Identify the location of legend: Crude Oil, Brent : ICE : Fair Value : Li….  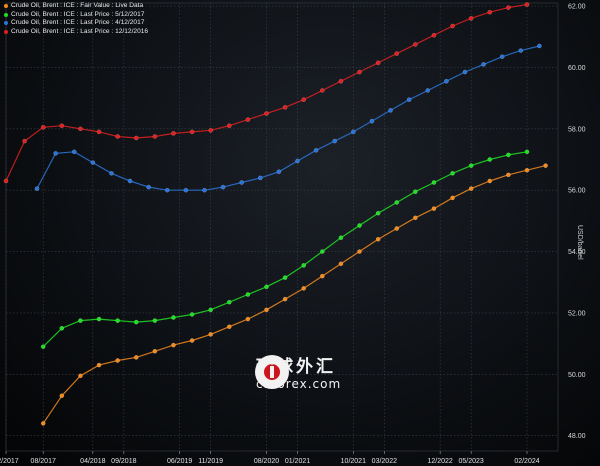
(76, 19).